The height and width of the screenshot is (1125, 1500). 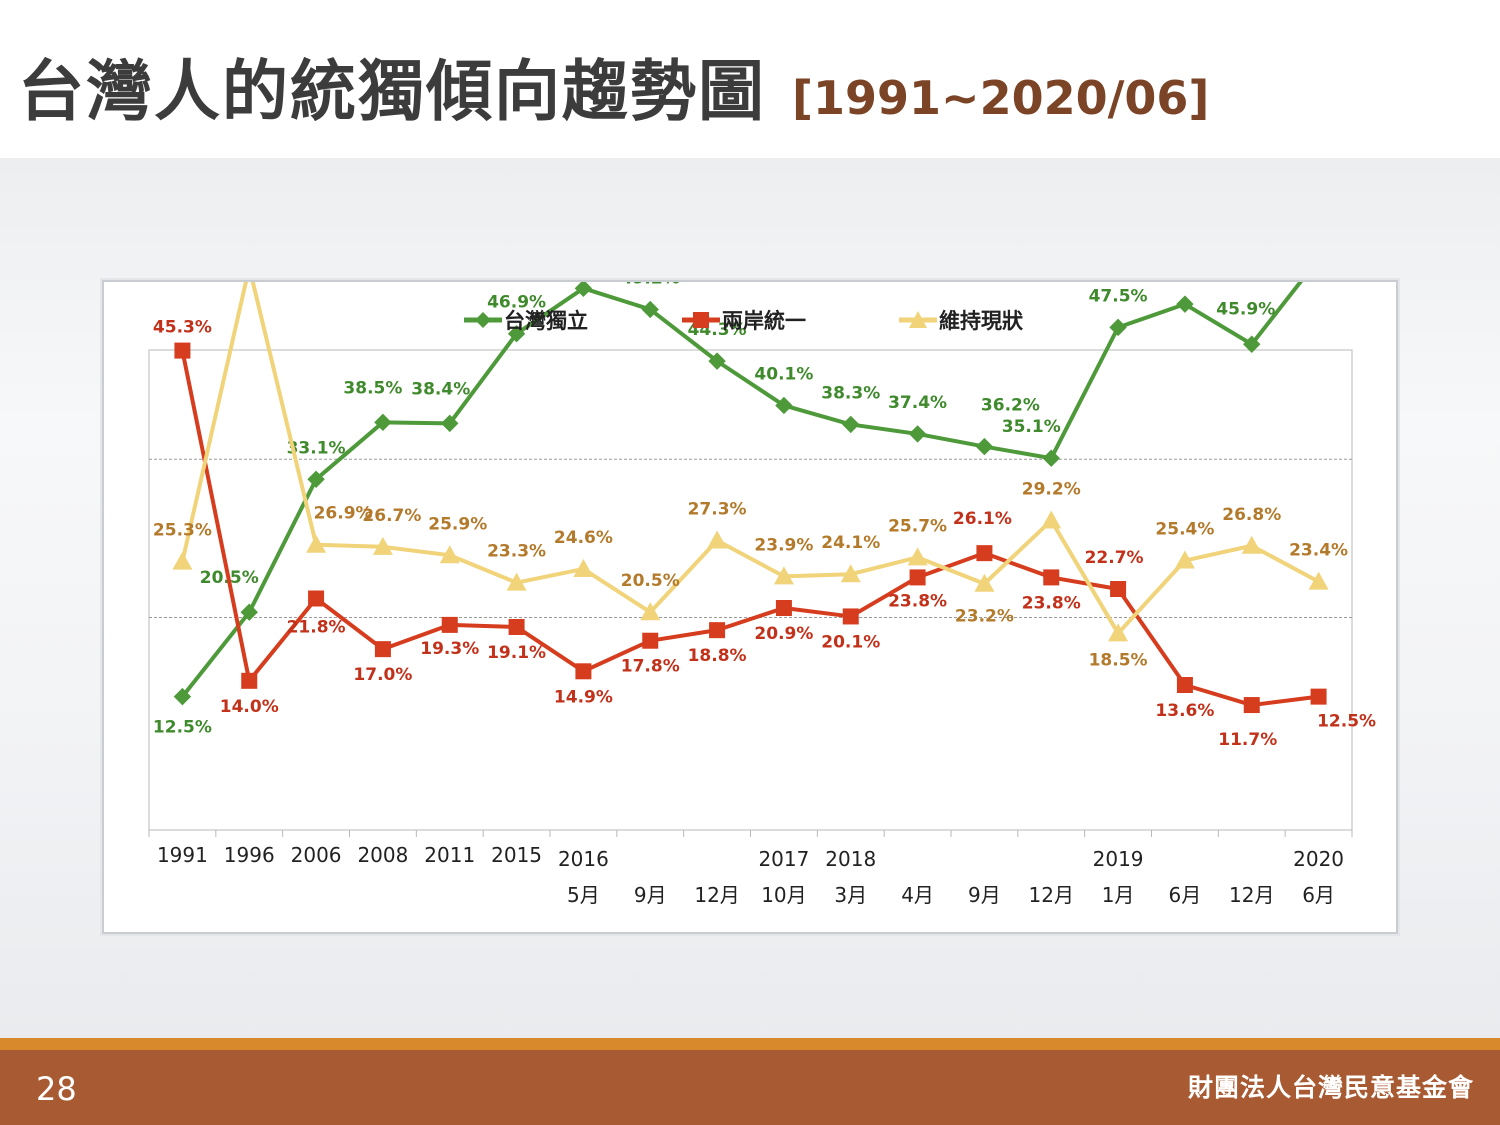 What do you see at coordinates (516, 855) in the screenshot?
I see `x-tick-label-year: 2015` at bounding box center [516, 855].